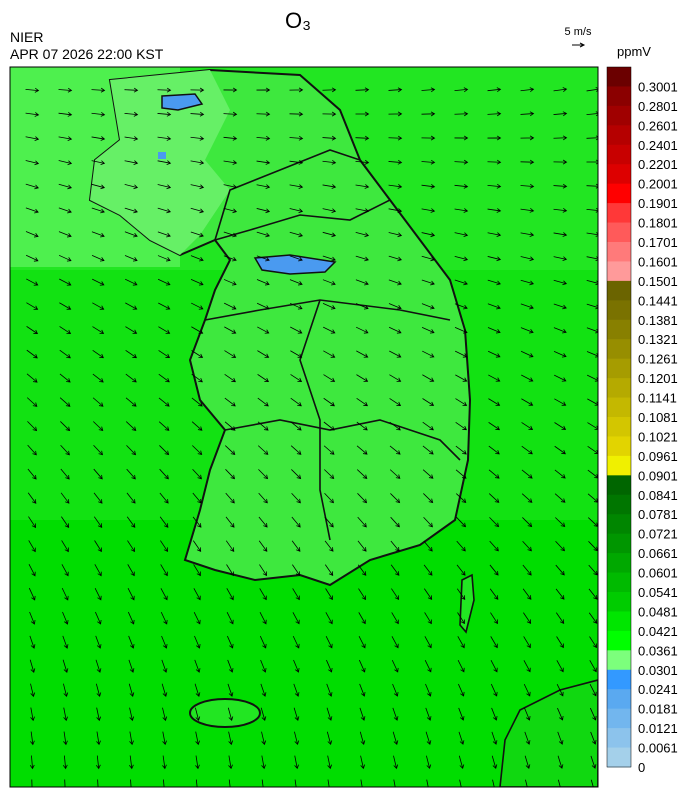 The width and height of the screenshot is (692, 798). Describe the element at coordinates (658, 223) in the screenshot. I see `colorbar-label: 0.1801` at that location.